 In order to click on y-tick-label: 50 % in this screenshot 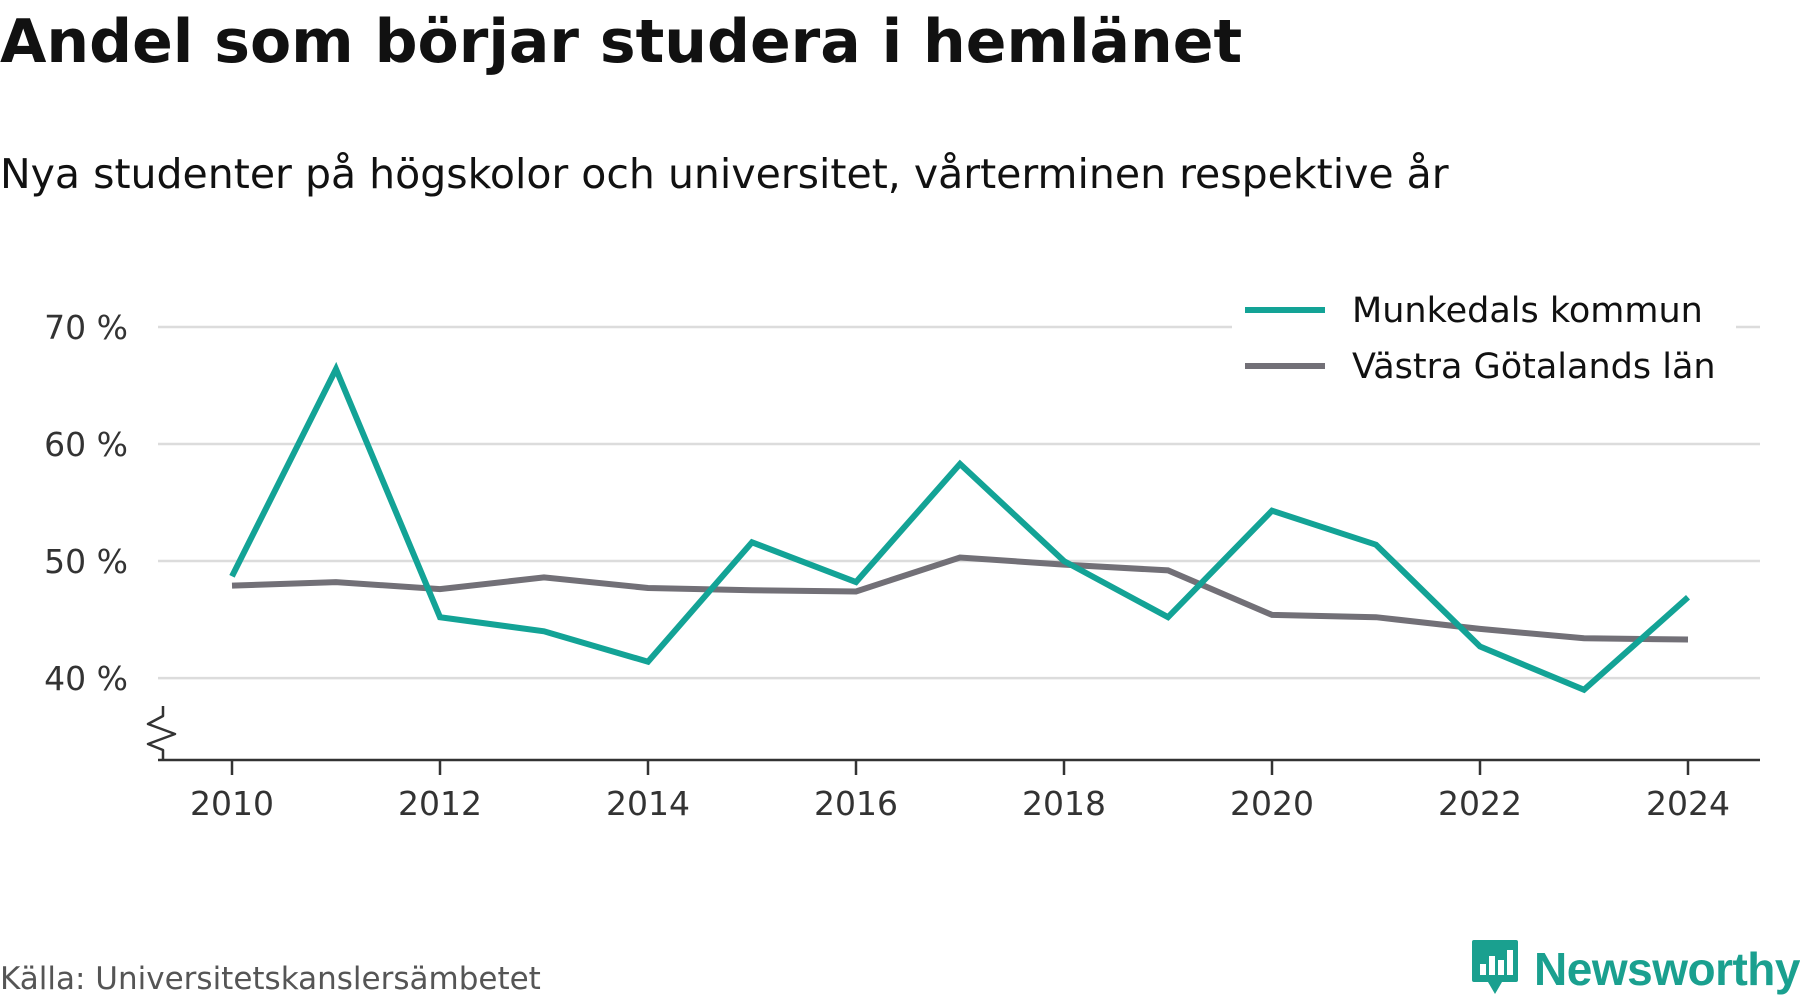, I will do `click(86, 561)`.